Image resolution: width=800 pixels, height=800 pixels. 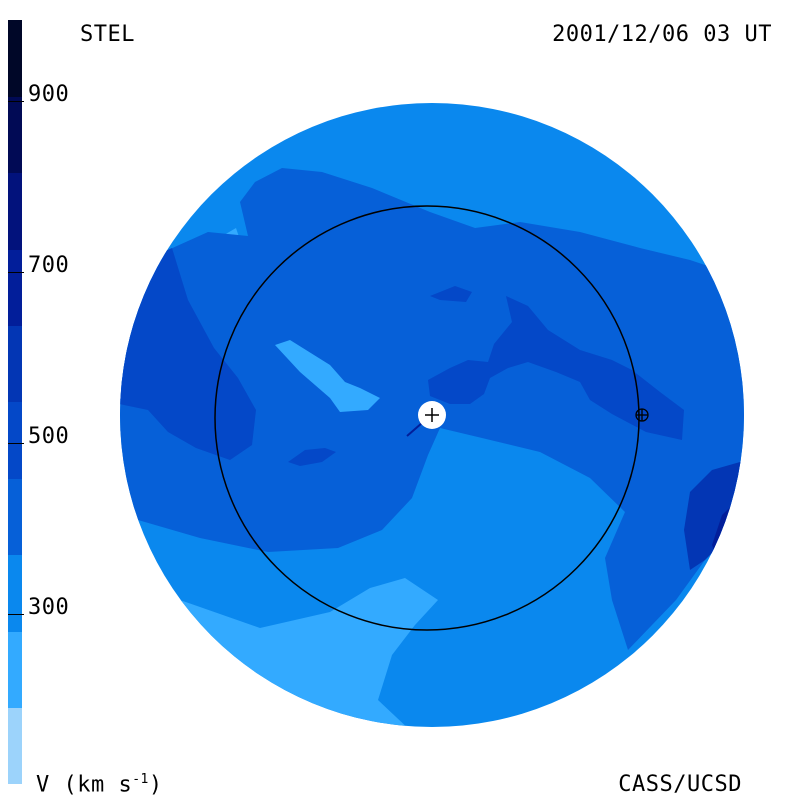 What do you see at coordinates (312, 457) in the screenshot?
I see `contour-high-speed-blob-lower` at bounding box center [312, 457].